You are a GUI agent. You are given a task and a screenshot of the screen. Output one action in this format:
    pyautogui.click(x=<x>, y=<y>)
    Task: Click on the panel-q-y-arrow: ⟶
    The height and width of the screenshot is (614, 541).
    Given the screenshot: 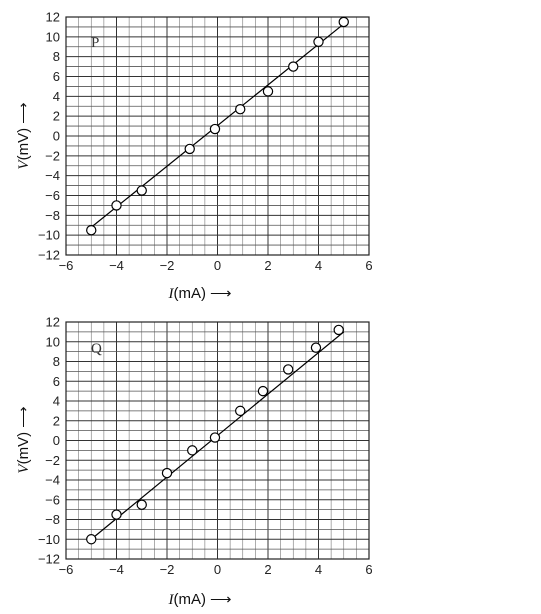 What is the action you would take?
    pyautogui.click(x=23, y=417)
    